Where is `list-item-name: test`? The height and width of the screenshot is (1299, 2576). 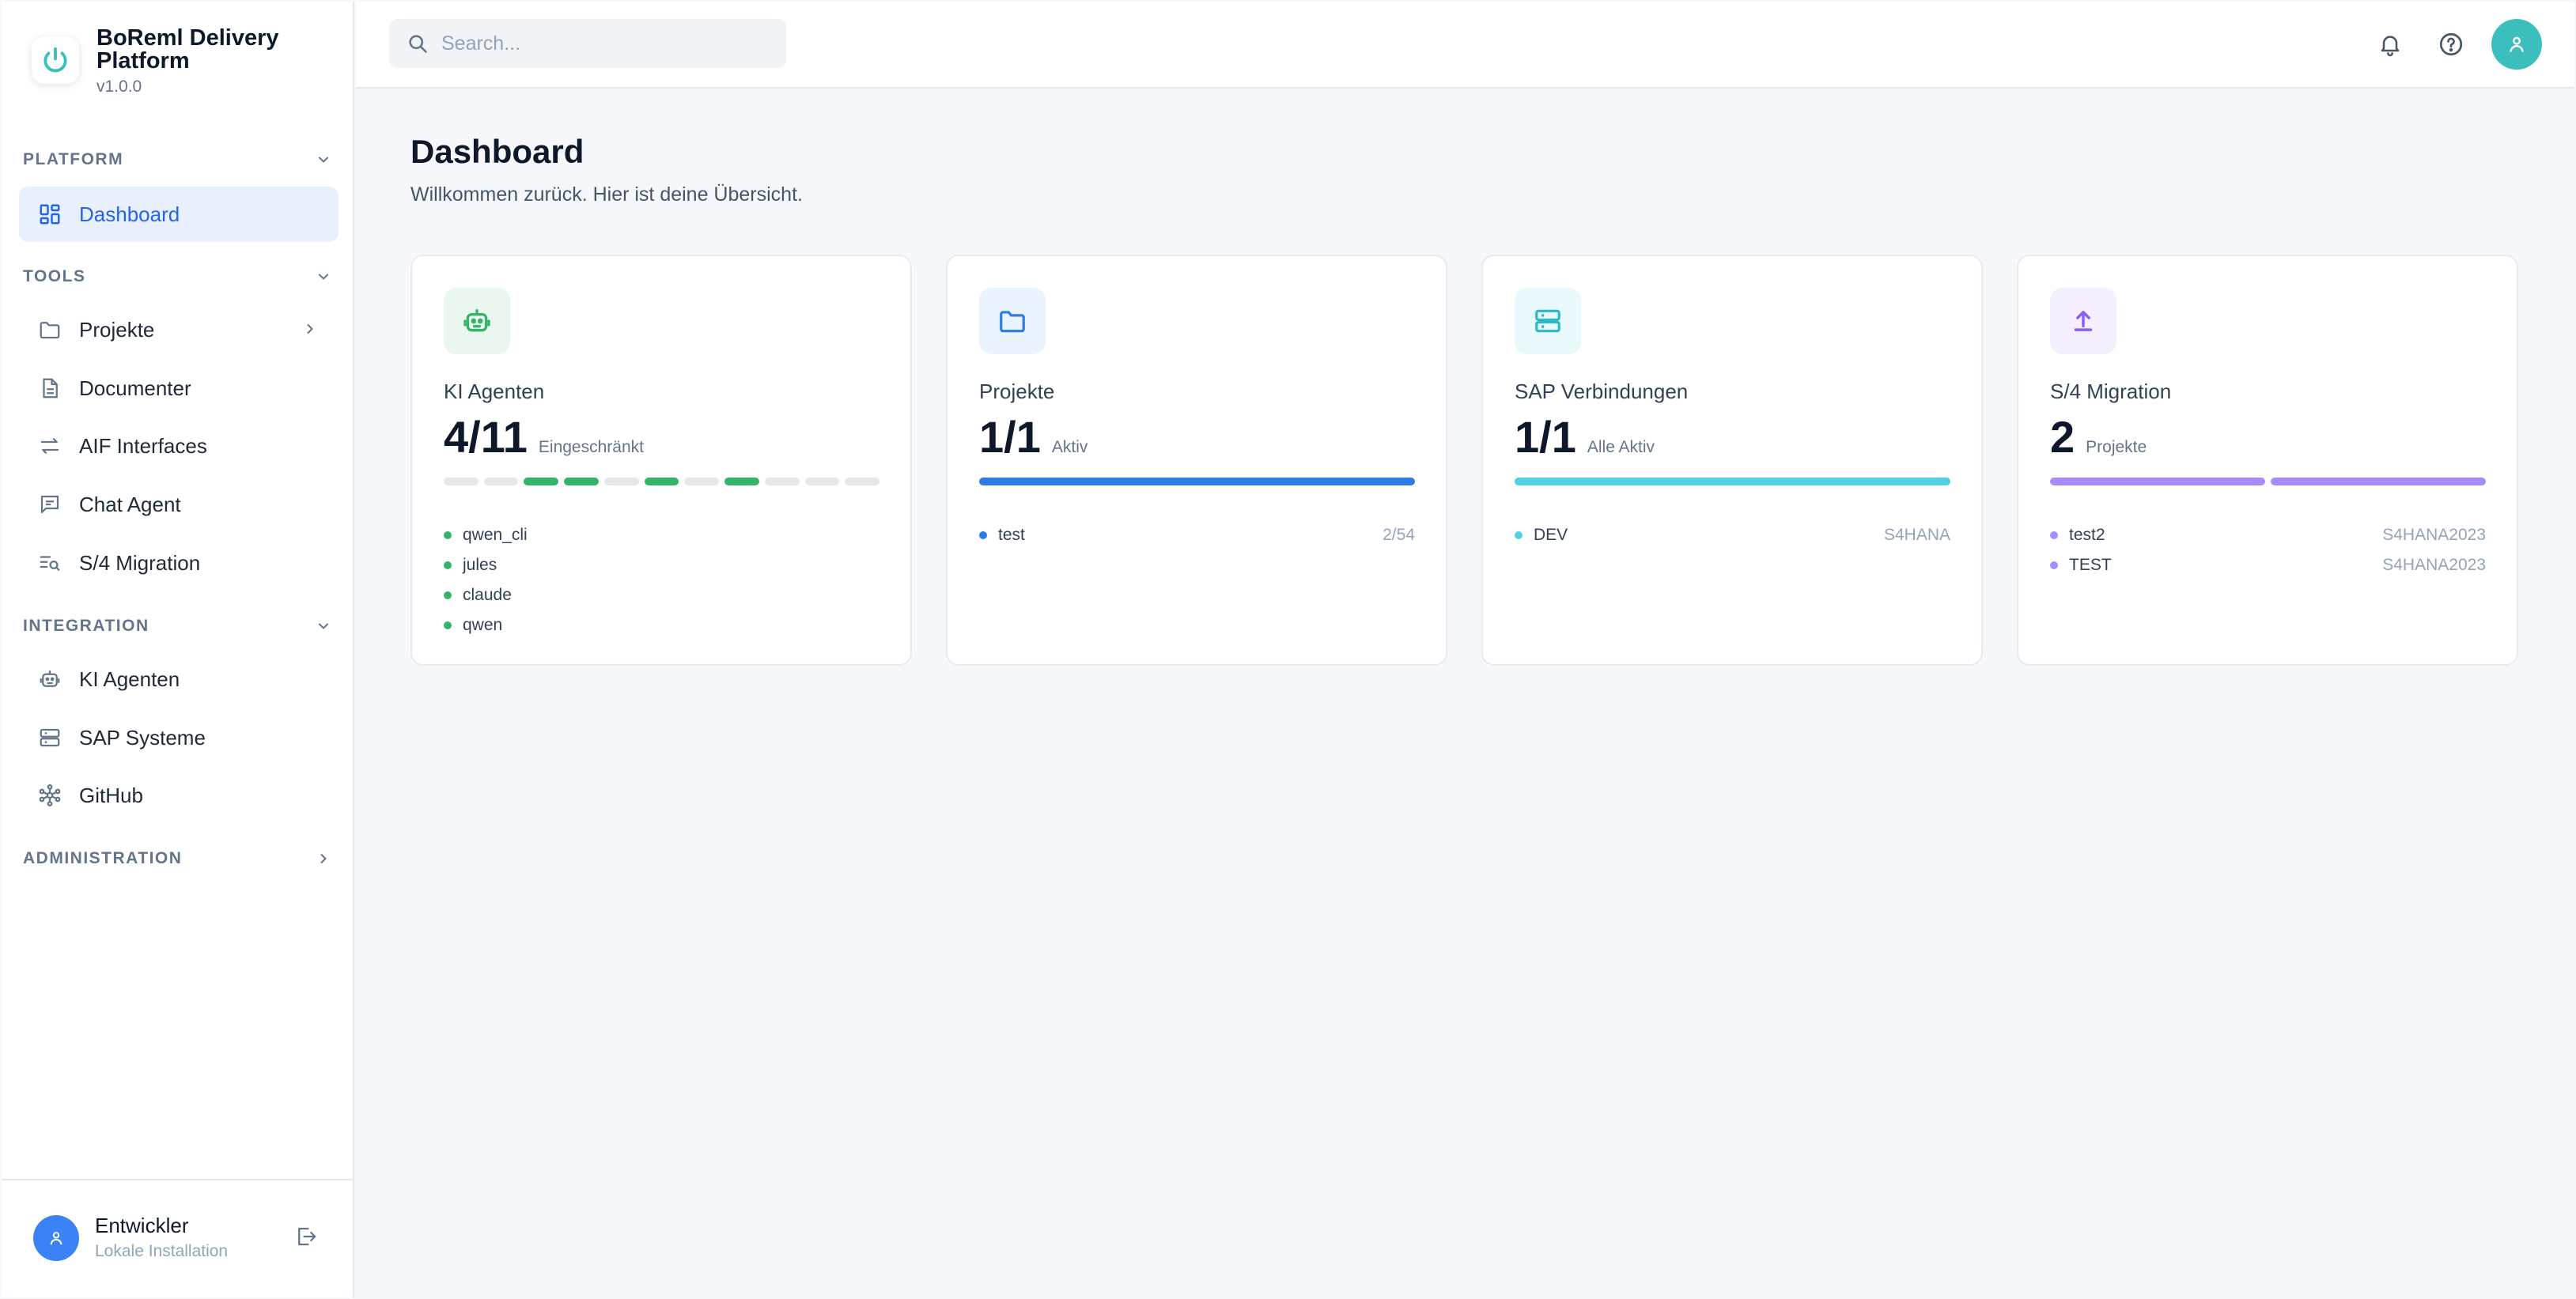 list-item-name: test is located at coordinates (1012, 535).